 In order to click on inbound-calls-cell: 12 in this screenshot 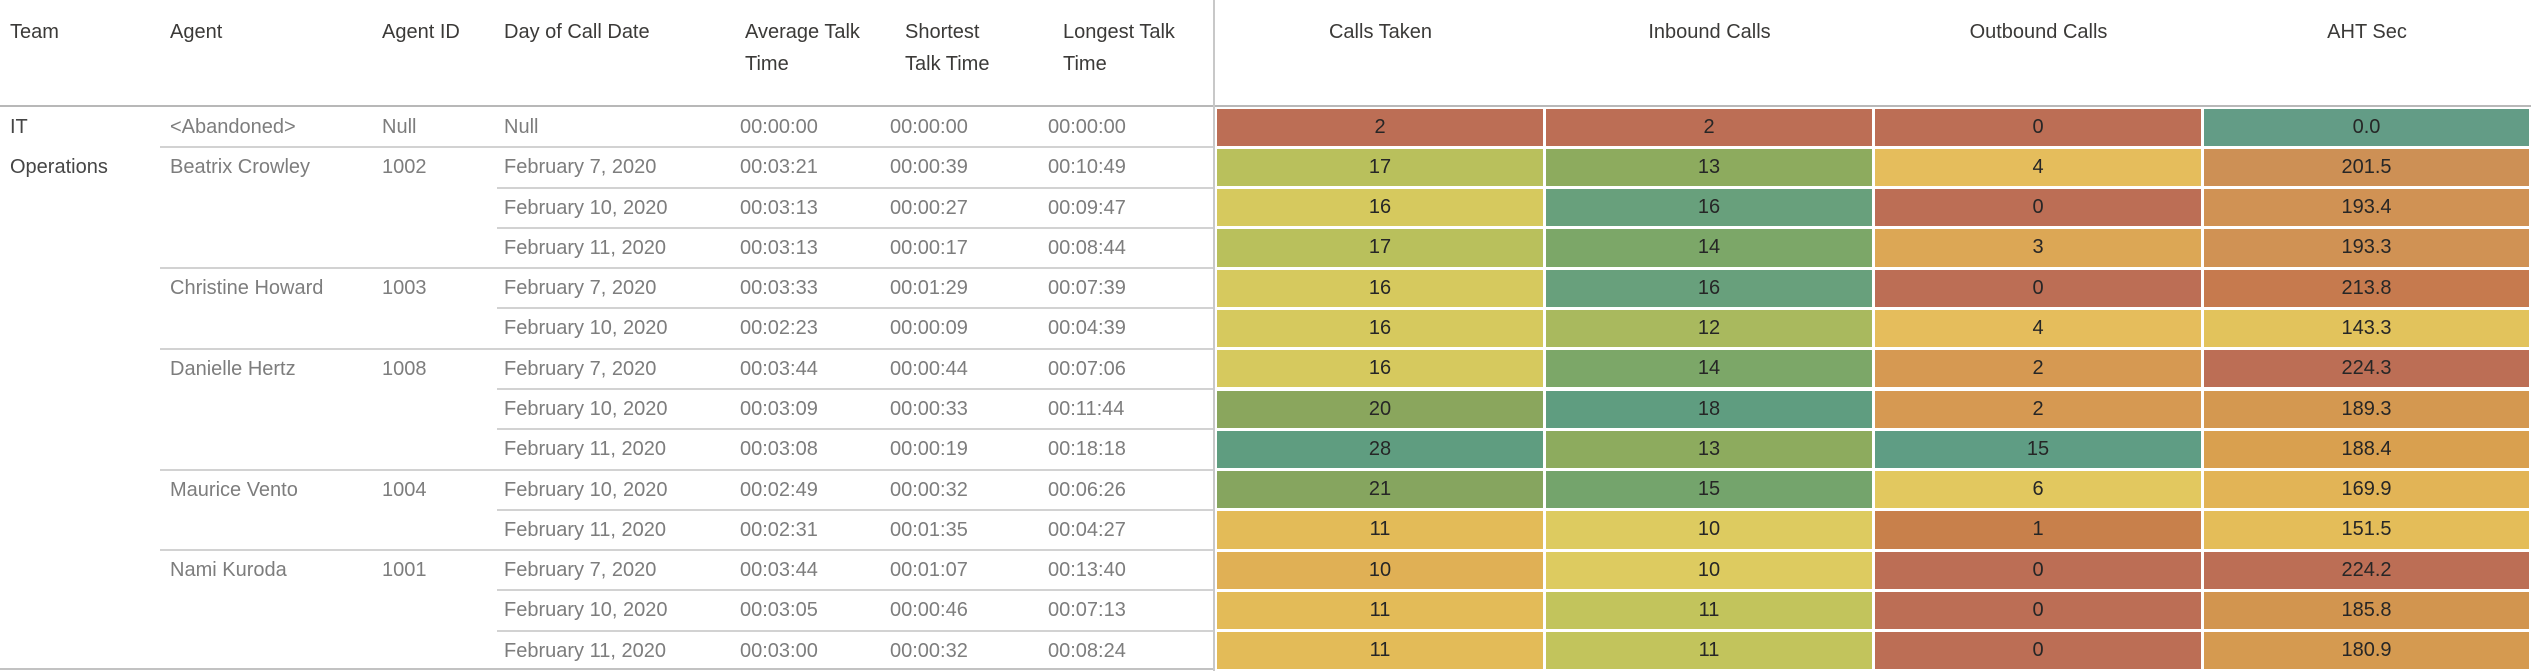, I will do `click(1709, 328)`.